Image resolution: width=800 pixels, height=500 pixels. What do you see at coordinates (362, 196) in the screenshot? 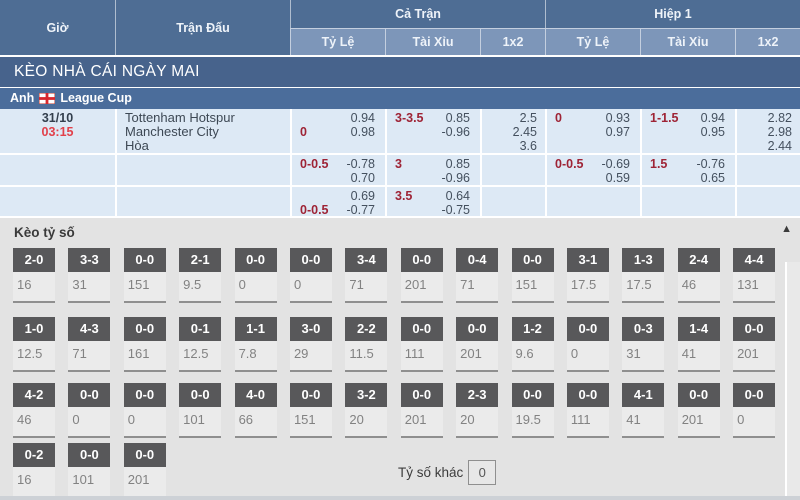
I see `odds-value: 0.69` at bounding box center [362, 196].